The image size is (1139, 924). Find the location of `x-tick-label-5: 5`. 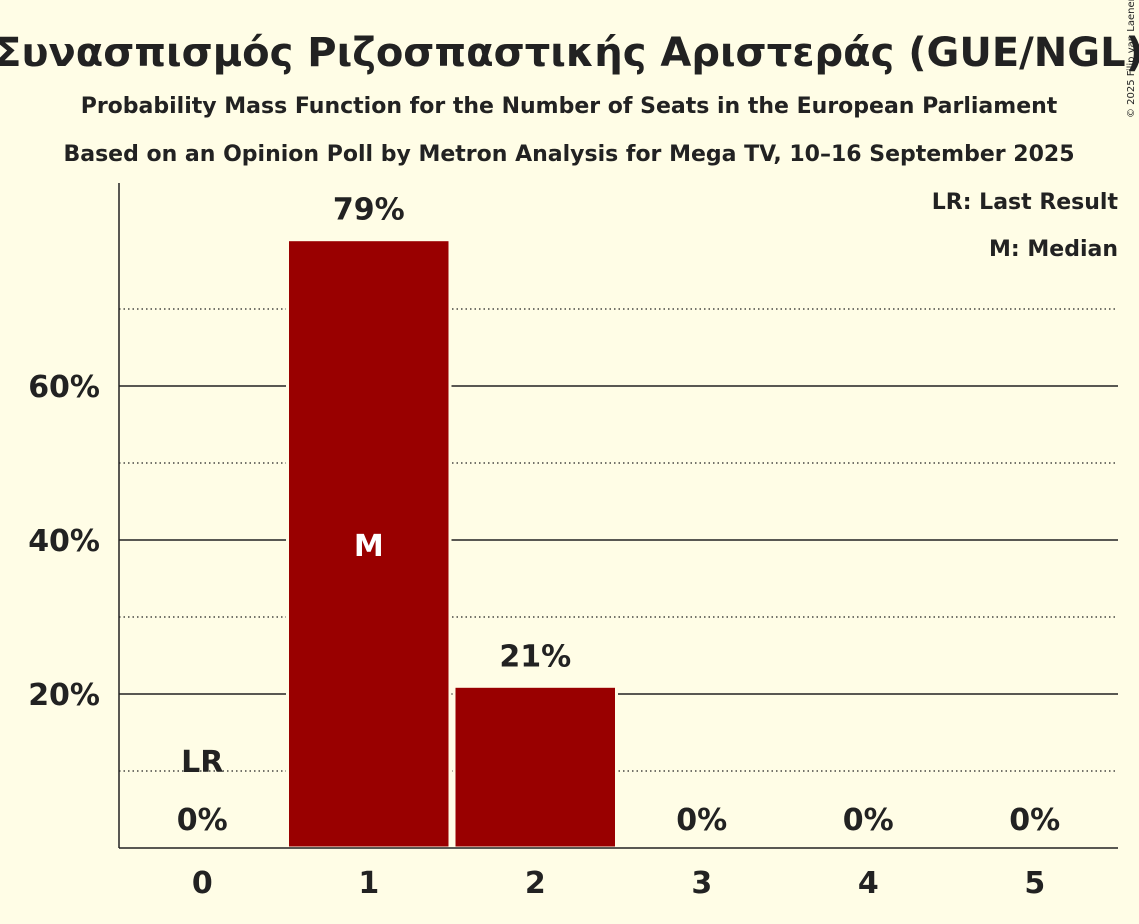

x-tick-label-5: 5 is located at coordinates (1034, 883).